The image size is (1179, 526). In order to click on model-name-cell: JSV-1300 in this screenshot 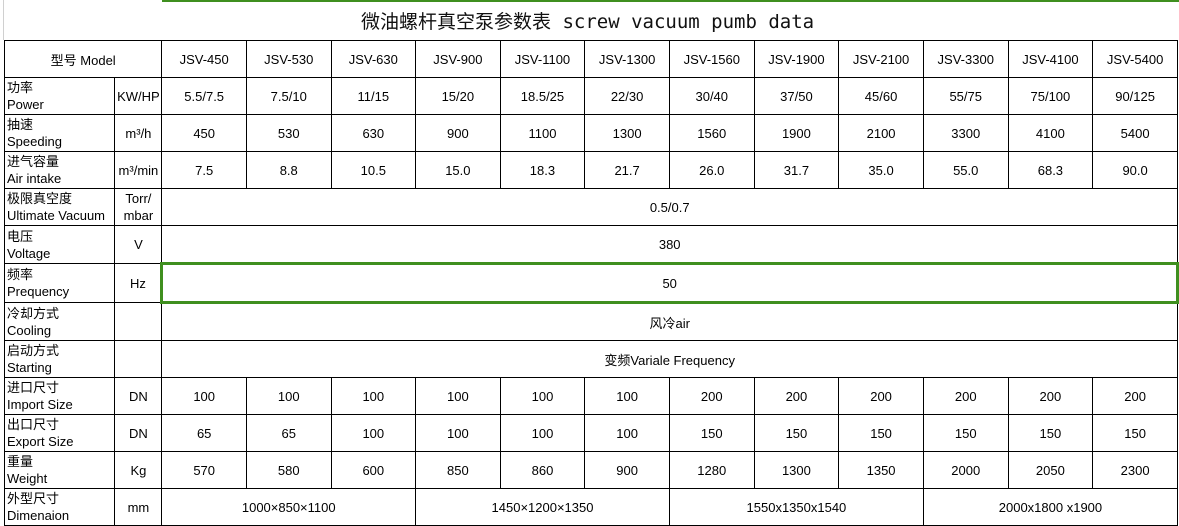, I will do `click(627, 59)`.